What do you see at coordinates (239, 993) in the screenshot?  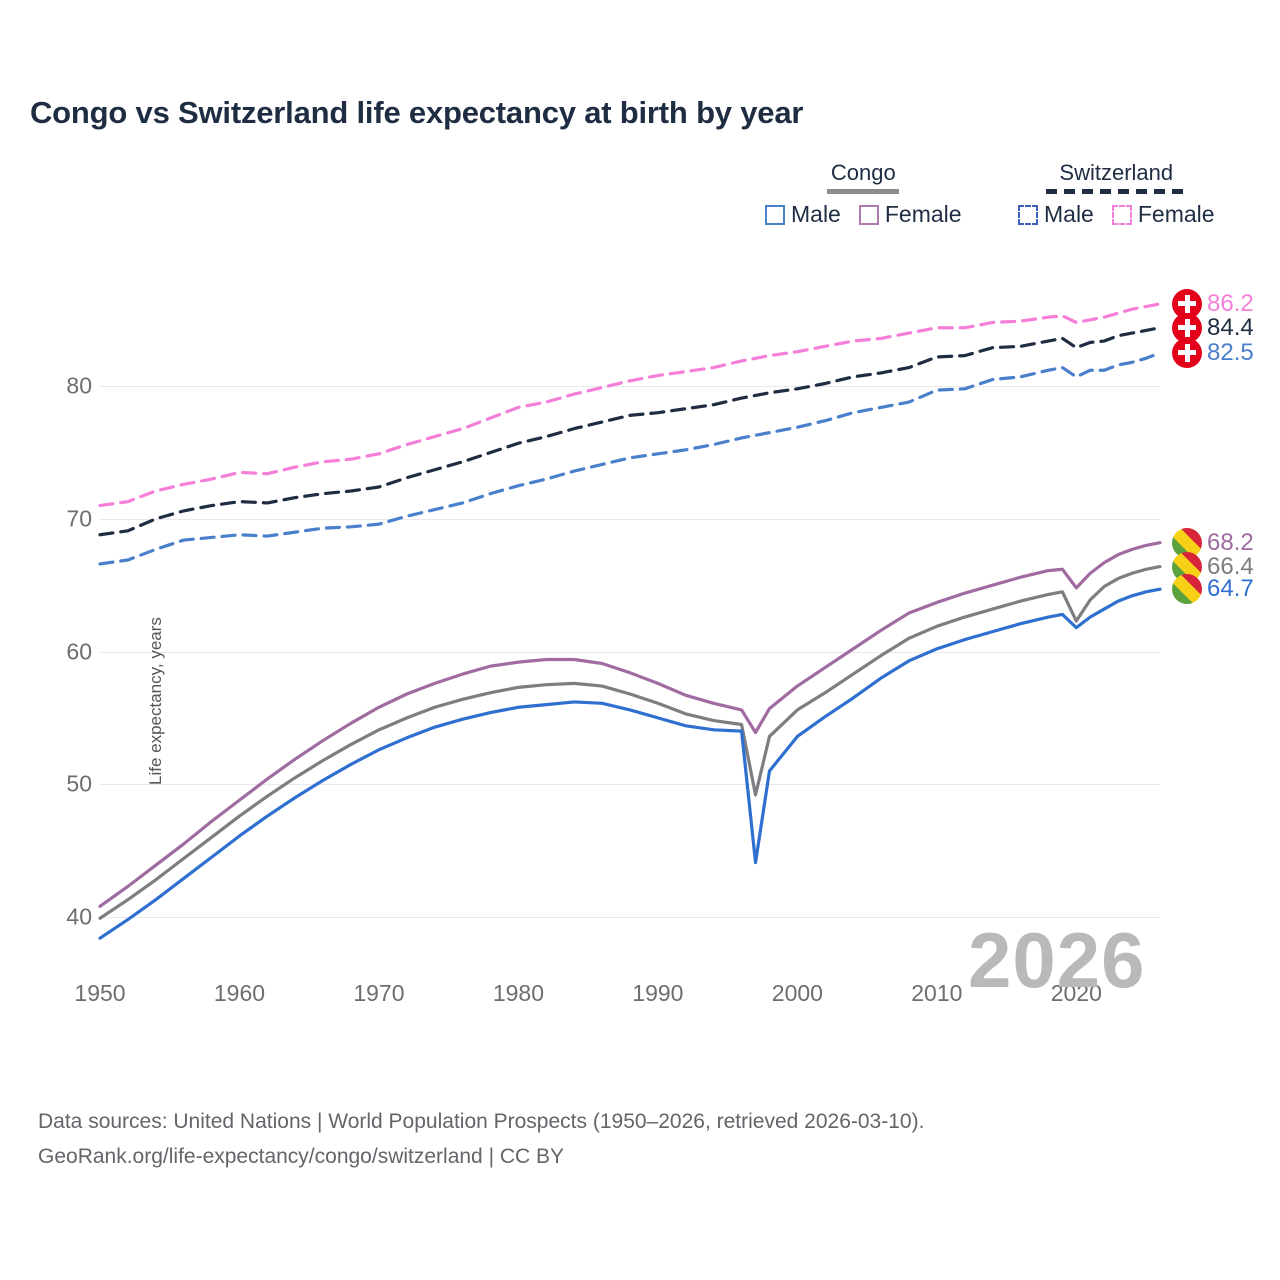 I see `x-axis-tick: 1960` at bounding box center [239, 993].